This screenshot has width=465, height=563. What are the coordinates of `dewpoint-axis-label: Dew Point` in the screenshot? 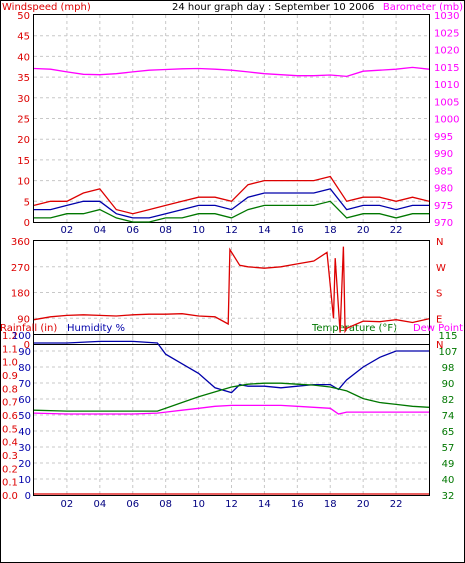 It's located at (438, 328).